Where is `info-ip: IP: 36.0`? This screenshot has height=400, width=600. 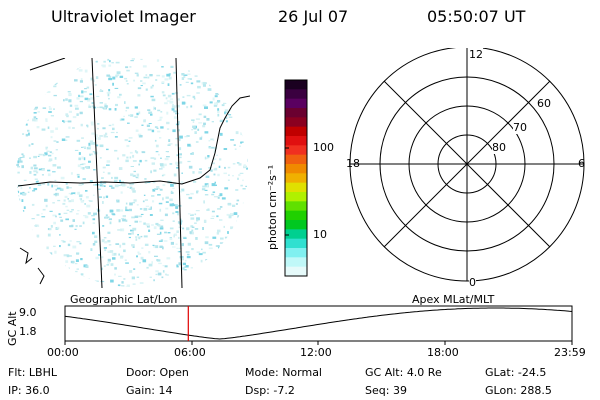 info-ip: IP: 36.0 is located at coordinates (29, 390).